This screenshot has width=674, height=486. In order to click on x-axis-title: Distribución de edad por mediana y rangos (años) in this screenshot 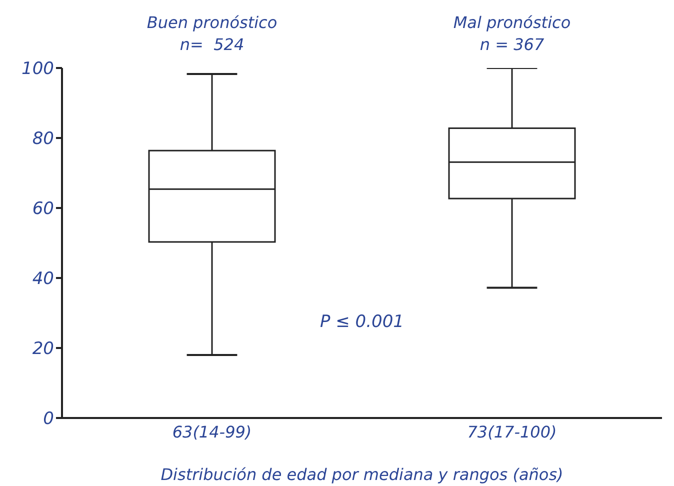, I will do `click(362, 474)`.